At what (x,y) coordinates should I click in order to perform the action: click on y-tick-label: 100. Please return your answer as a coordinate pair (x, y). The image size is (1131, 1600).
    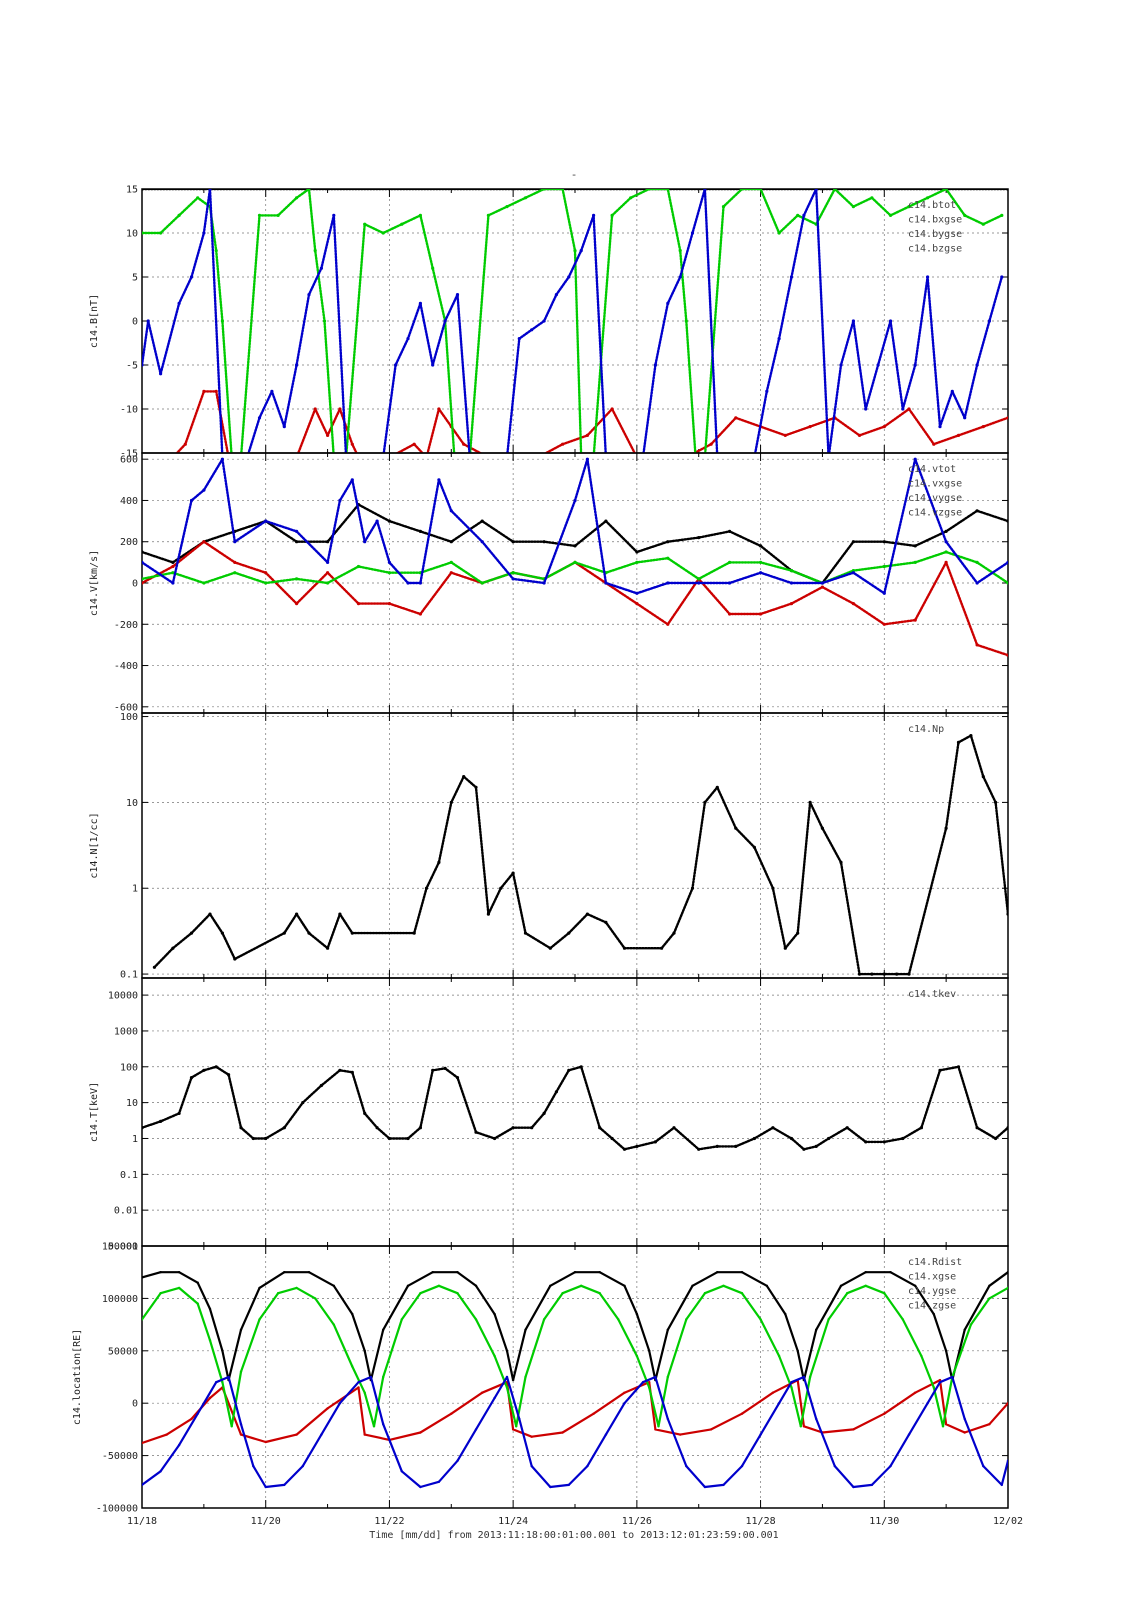
    Looking at the image, I should click on (129, 1067).